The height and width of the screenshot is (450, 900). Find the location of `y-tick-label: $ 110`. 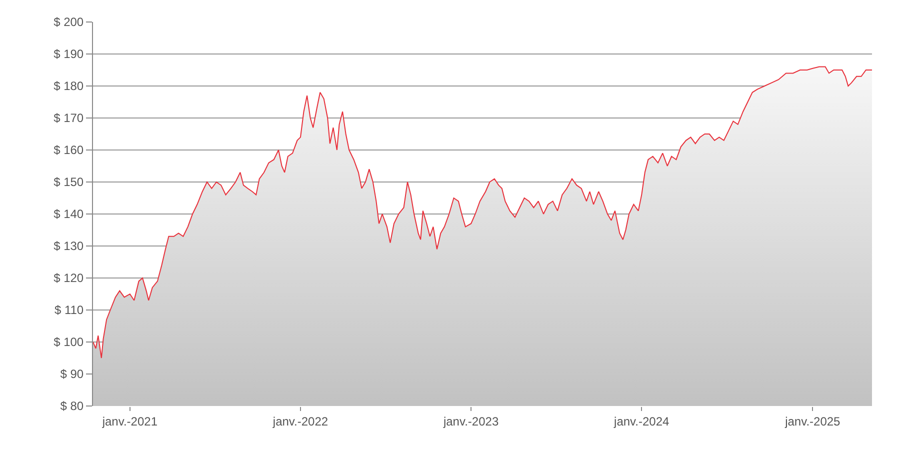

y-tick-label: $ 110 is located at coordinates (69, 310).